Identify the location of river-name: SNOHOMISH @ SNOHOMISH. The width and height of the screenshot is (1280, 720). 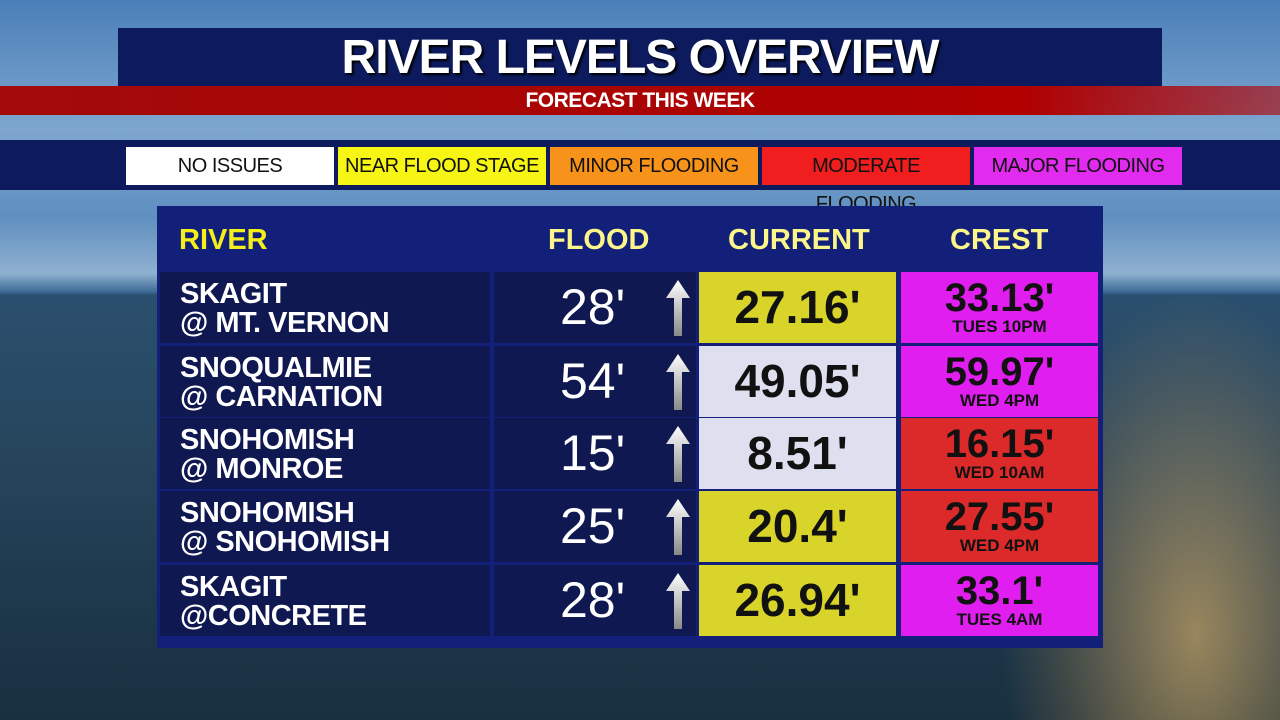
(325, 526).